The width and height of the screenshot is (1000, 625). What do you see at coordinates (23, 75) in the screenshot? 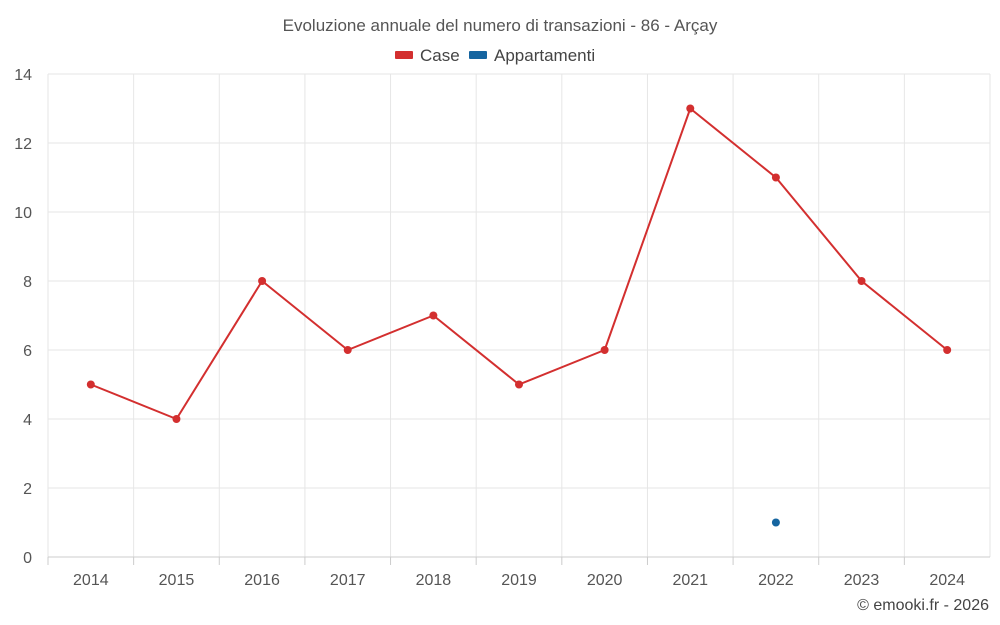
I see `y-tick-label: 14` at bounding box center [23, 75].